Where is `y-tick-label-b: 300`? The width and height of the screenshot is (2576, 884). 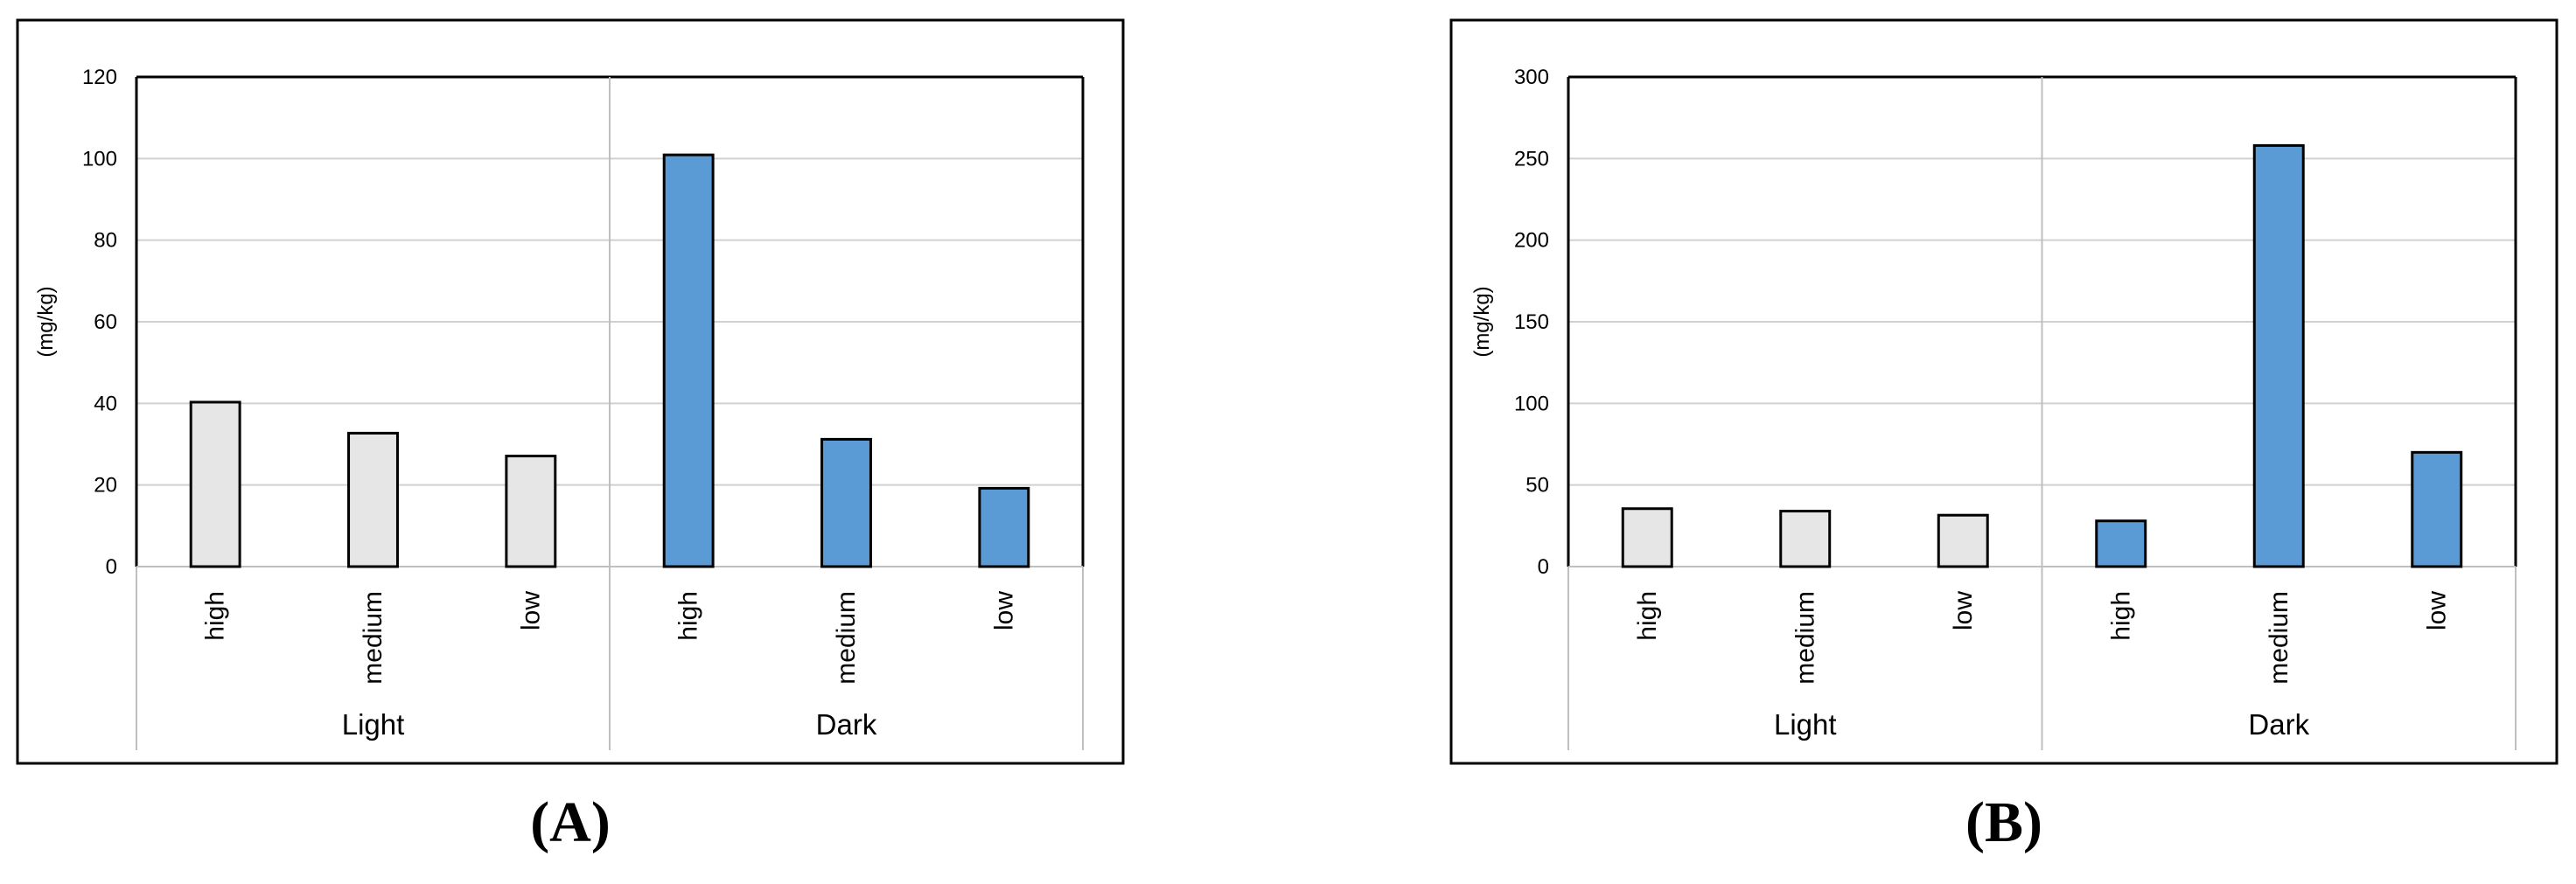
y-tick-label-b: 300 is located at coordinates (1531, 77).